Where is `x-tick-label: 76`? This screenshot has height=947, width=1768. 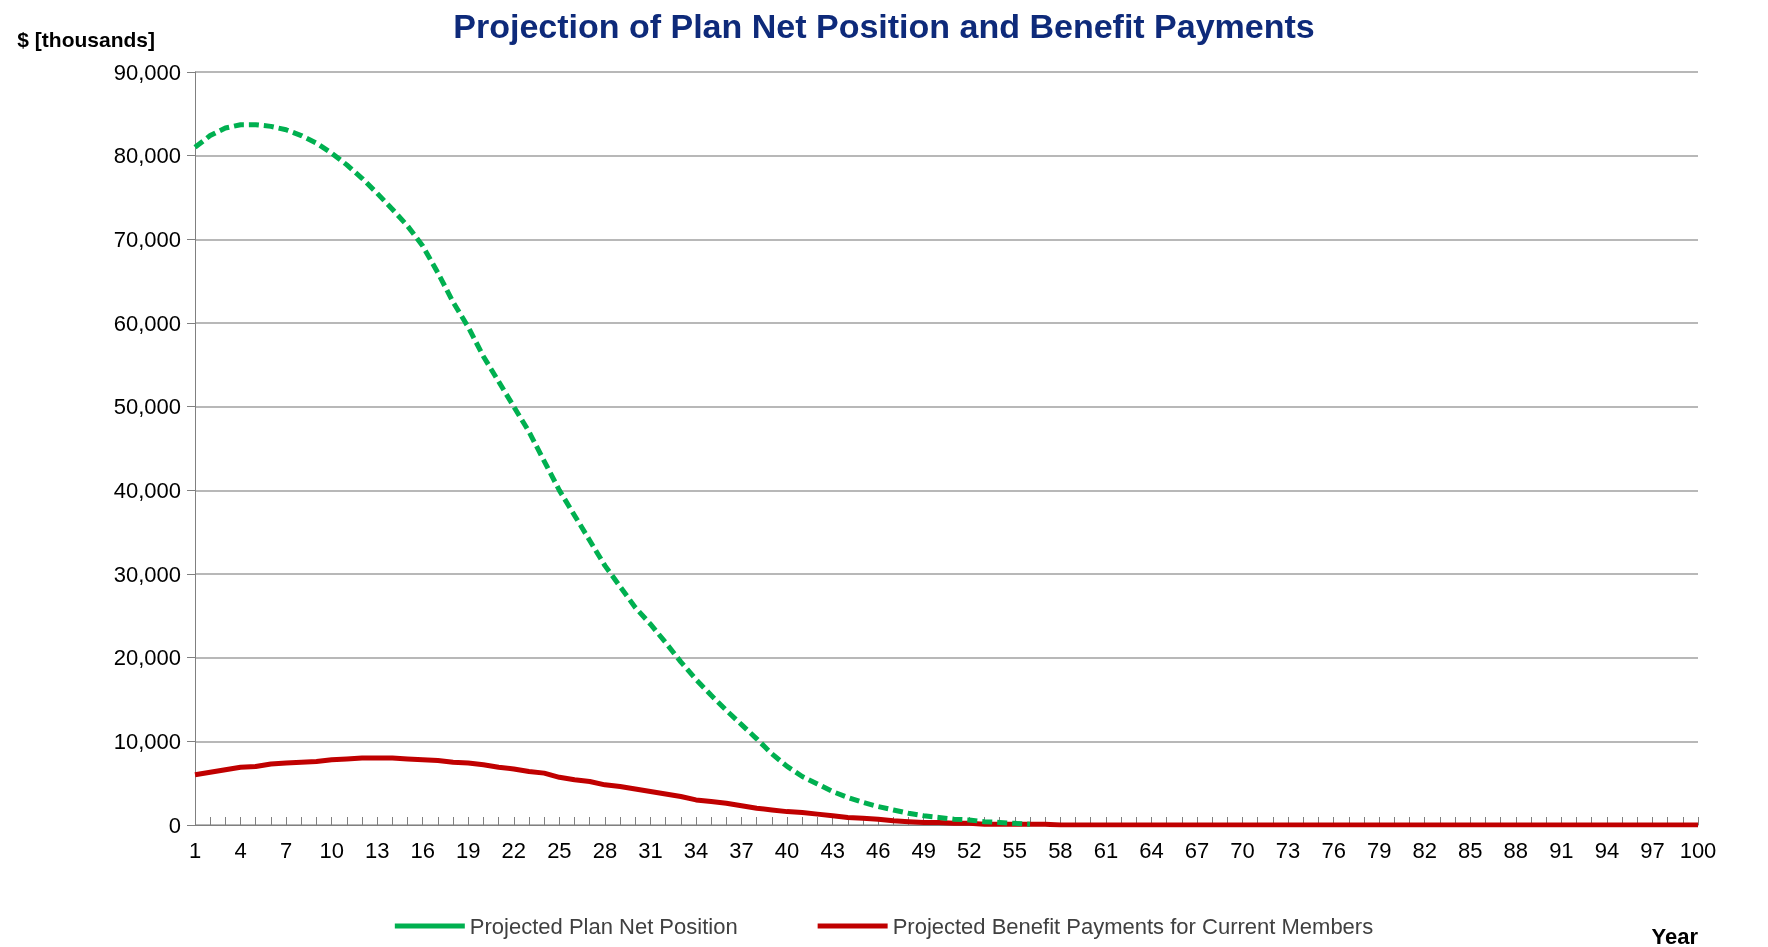 x-tick-label: 76 is located at coordinates (1333, 850).